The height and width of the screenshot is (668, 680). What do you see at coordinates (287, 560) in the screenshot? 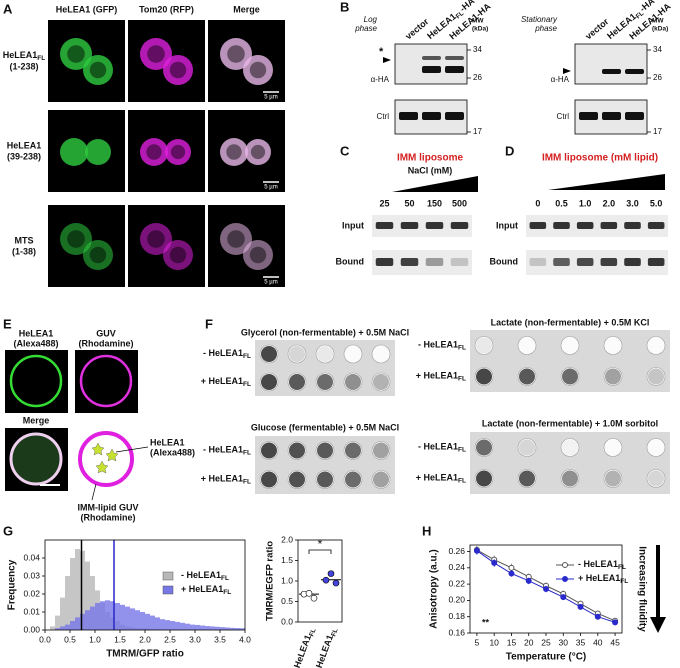
I see `y-tick-label: 1.5` at bounding box center [287, 560].